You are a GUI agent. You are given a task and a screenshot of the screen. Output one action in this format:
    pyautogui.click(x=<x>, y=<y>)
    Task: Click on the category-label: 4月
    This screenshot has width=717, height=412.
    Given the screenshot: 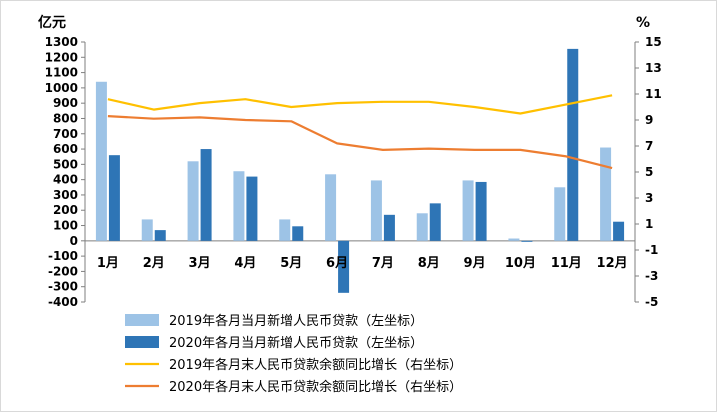 What is the action you would take?
    pyautogui.click(x=245, y=263)
    